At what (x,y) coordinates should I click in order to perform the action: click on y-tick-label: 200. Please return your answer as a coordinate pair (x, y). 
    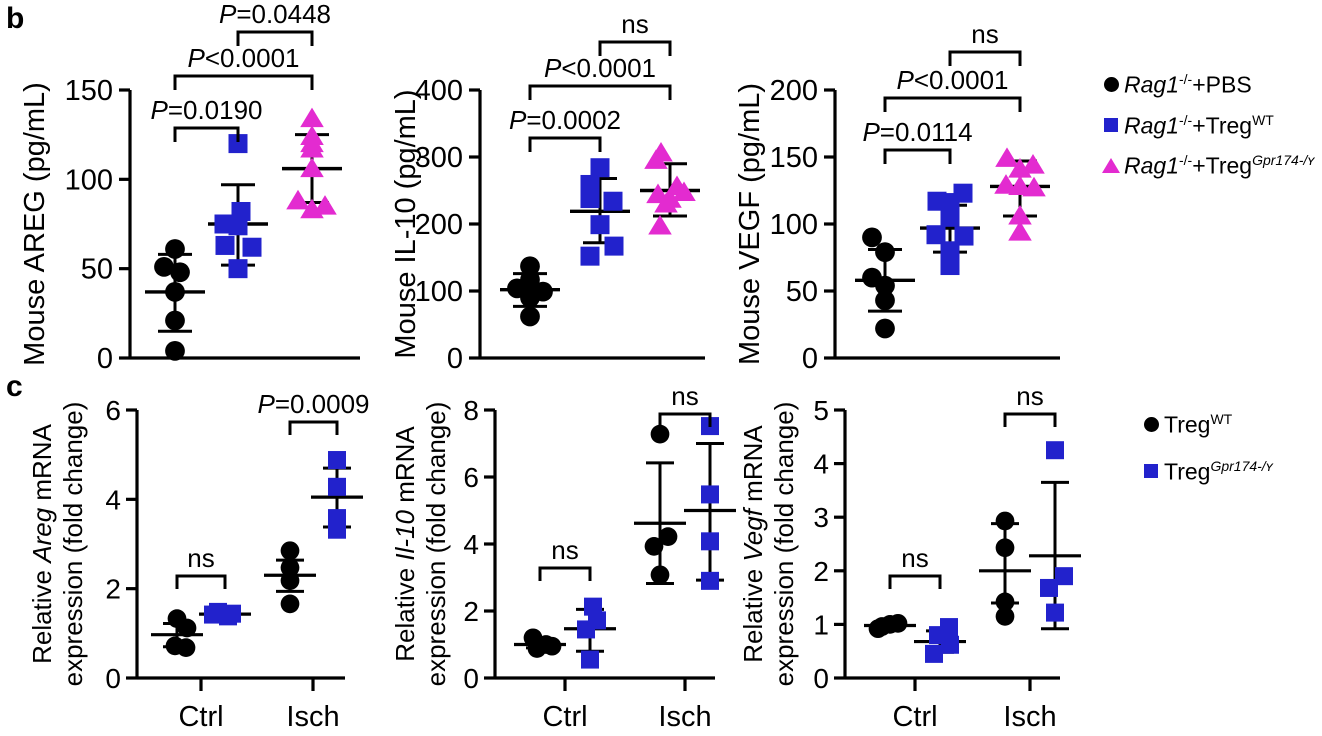
    Looking at the image, I should click on (439, 225).